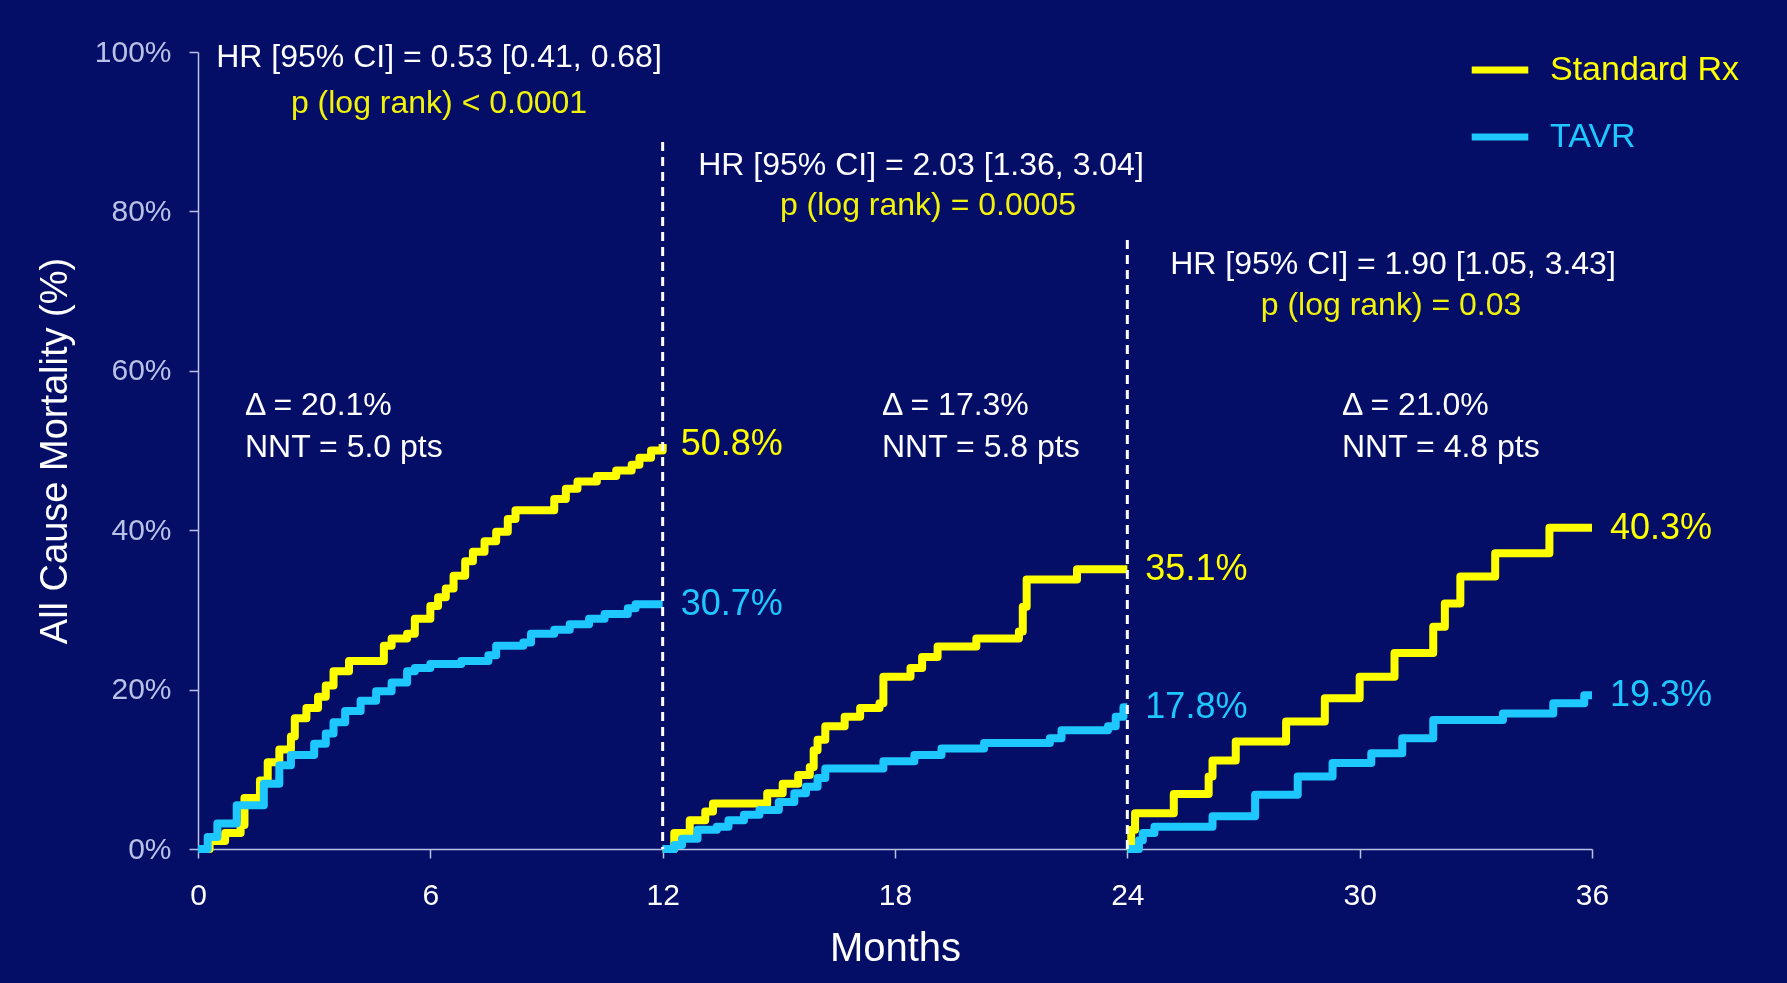 The height and width of the screenshot is (983, 1787). I want to click on data-label: 30.7%, so click(731, 603).